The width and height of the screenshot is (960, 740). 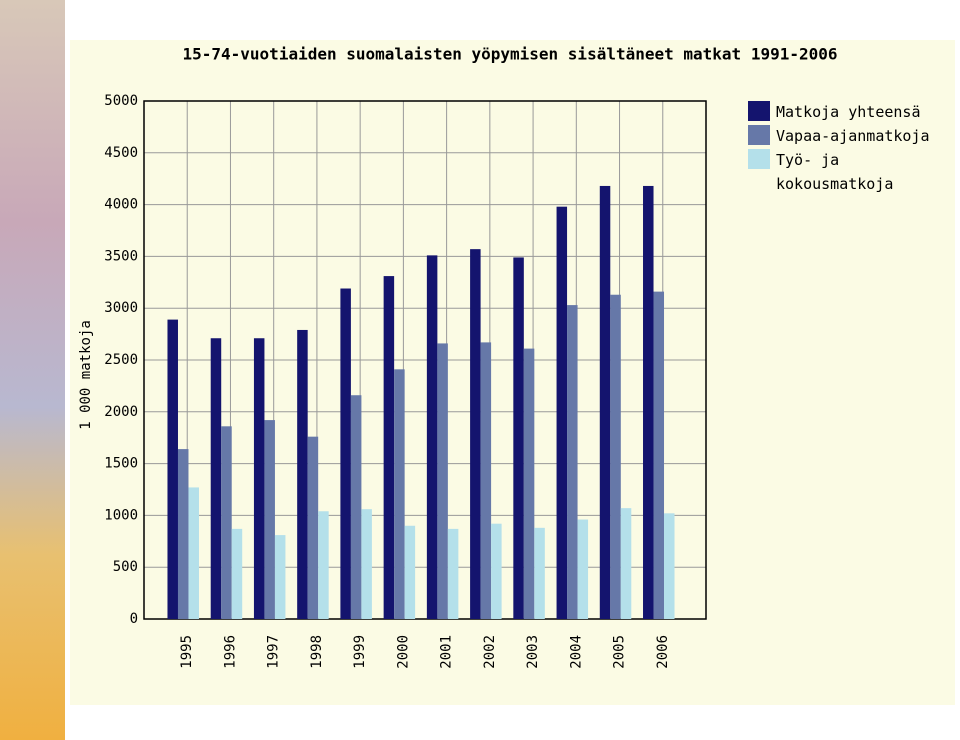 What do you see at coordinates (121, 412) in the screenshot?
I see `y-tick-label: 2000` at bounding box center [121, 412].